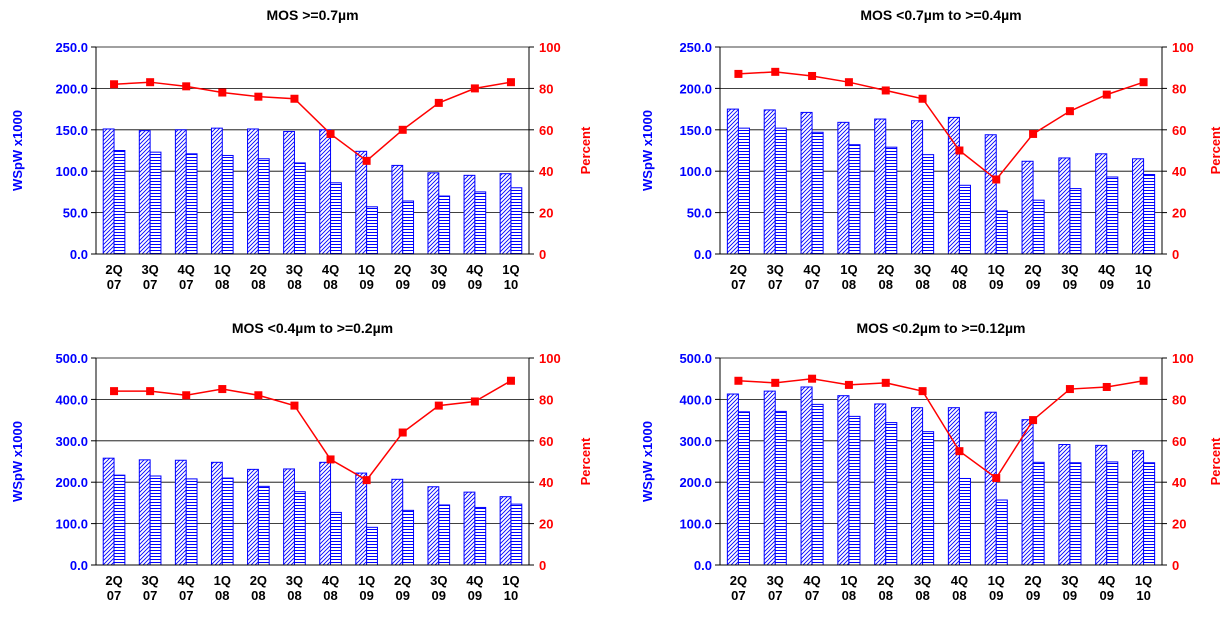  I want to click on x-tick-label: 1Q 08, so click(848, 588).